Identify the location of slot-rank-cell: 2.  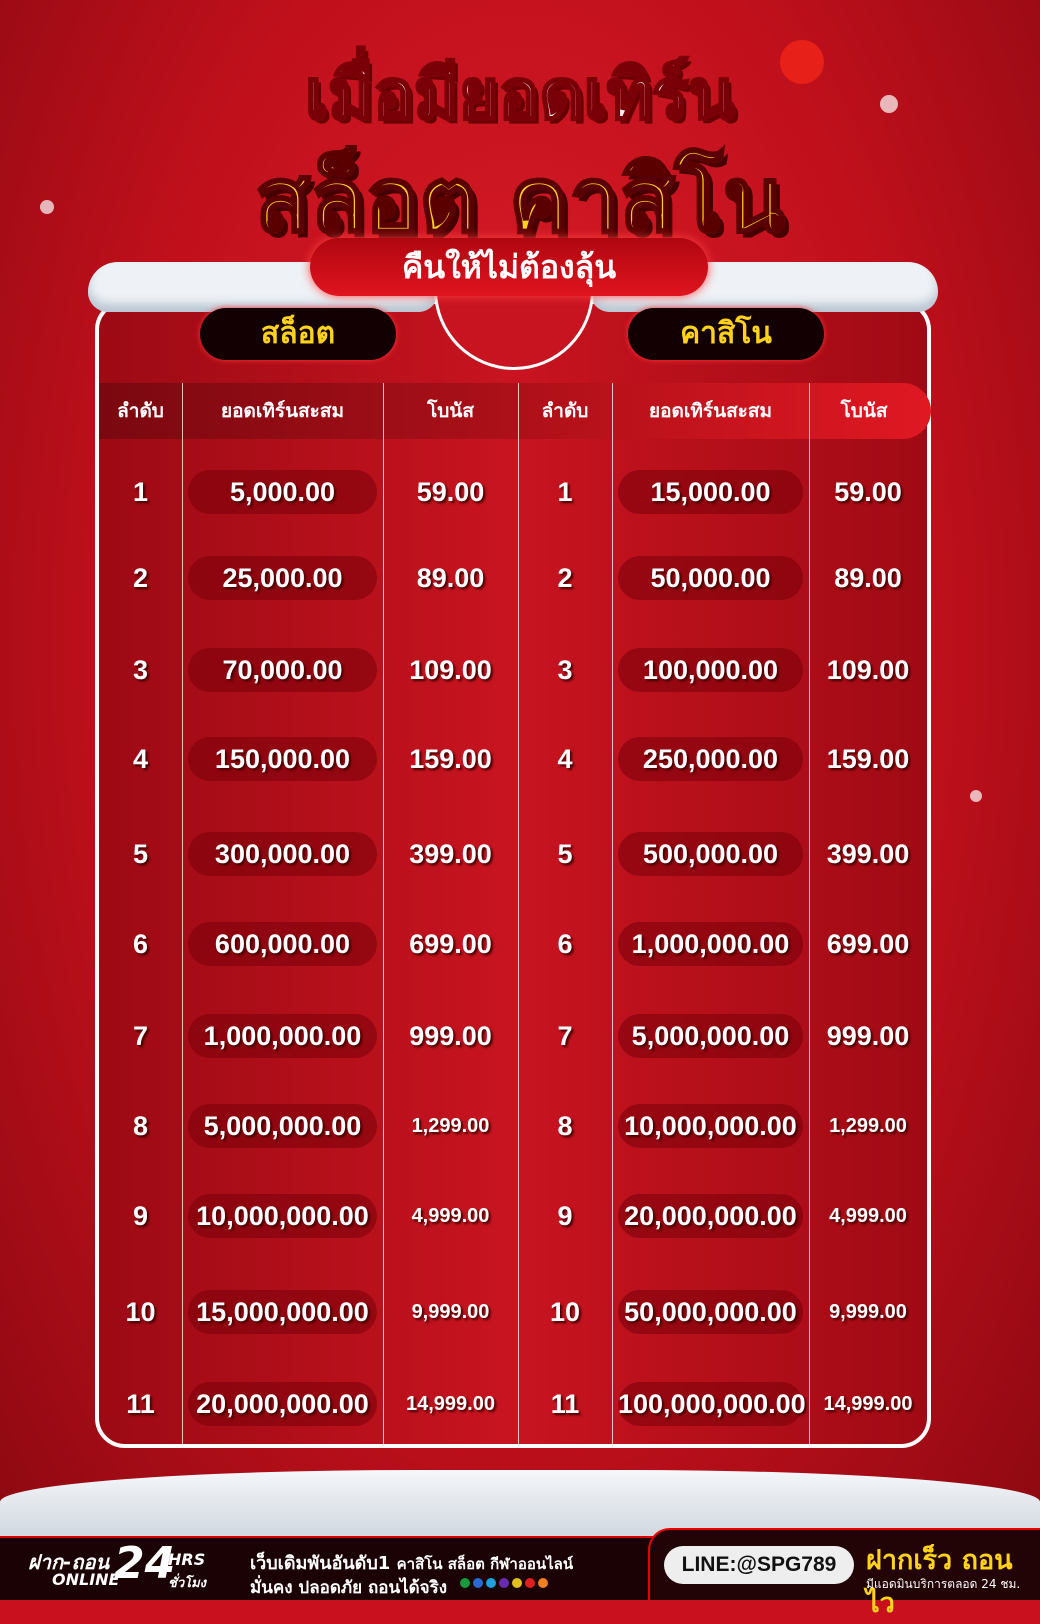
(140, 578).